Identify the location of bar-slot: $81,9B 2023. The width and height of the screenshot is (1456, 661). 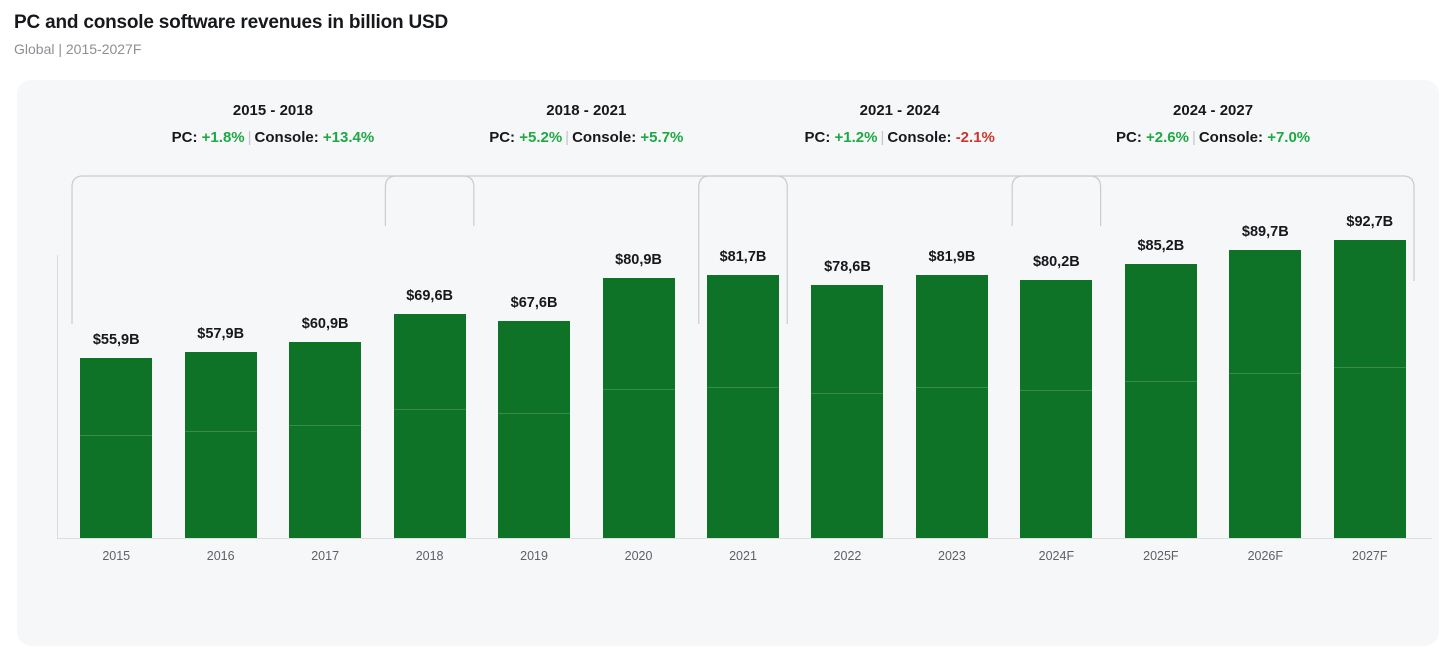
(951, 406).